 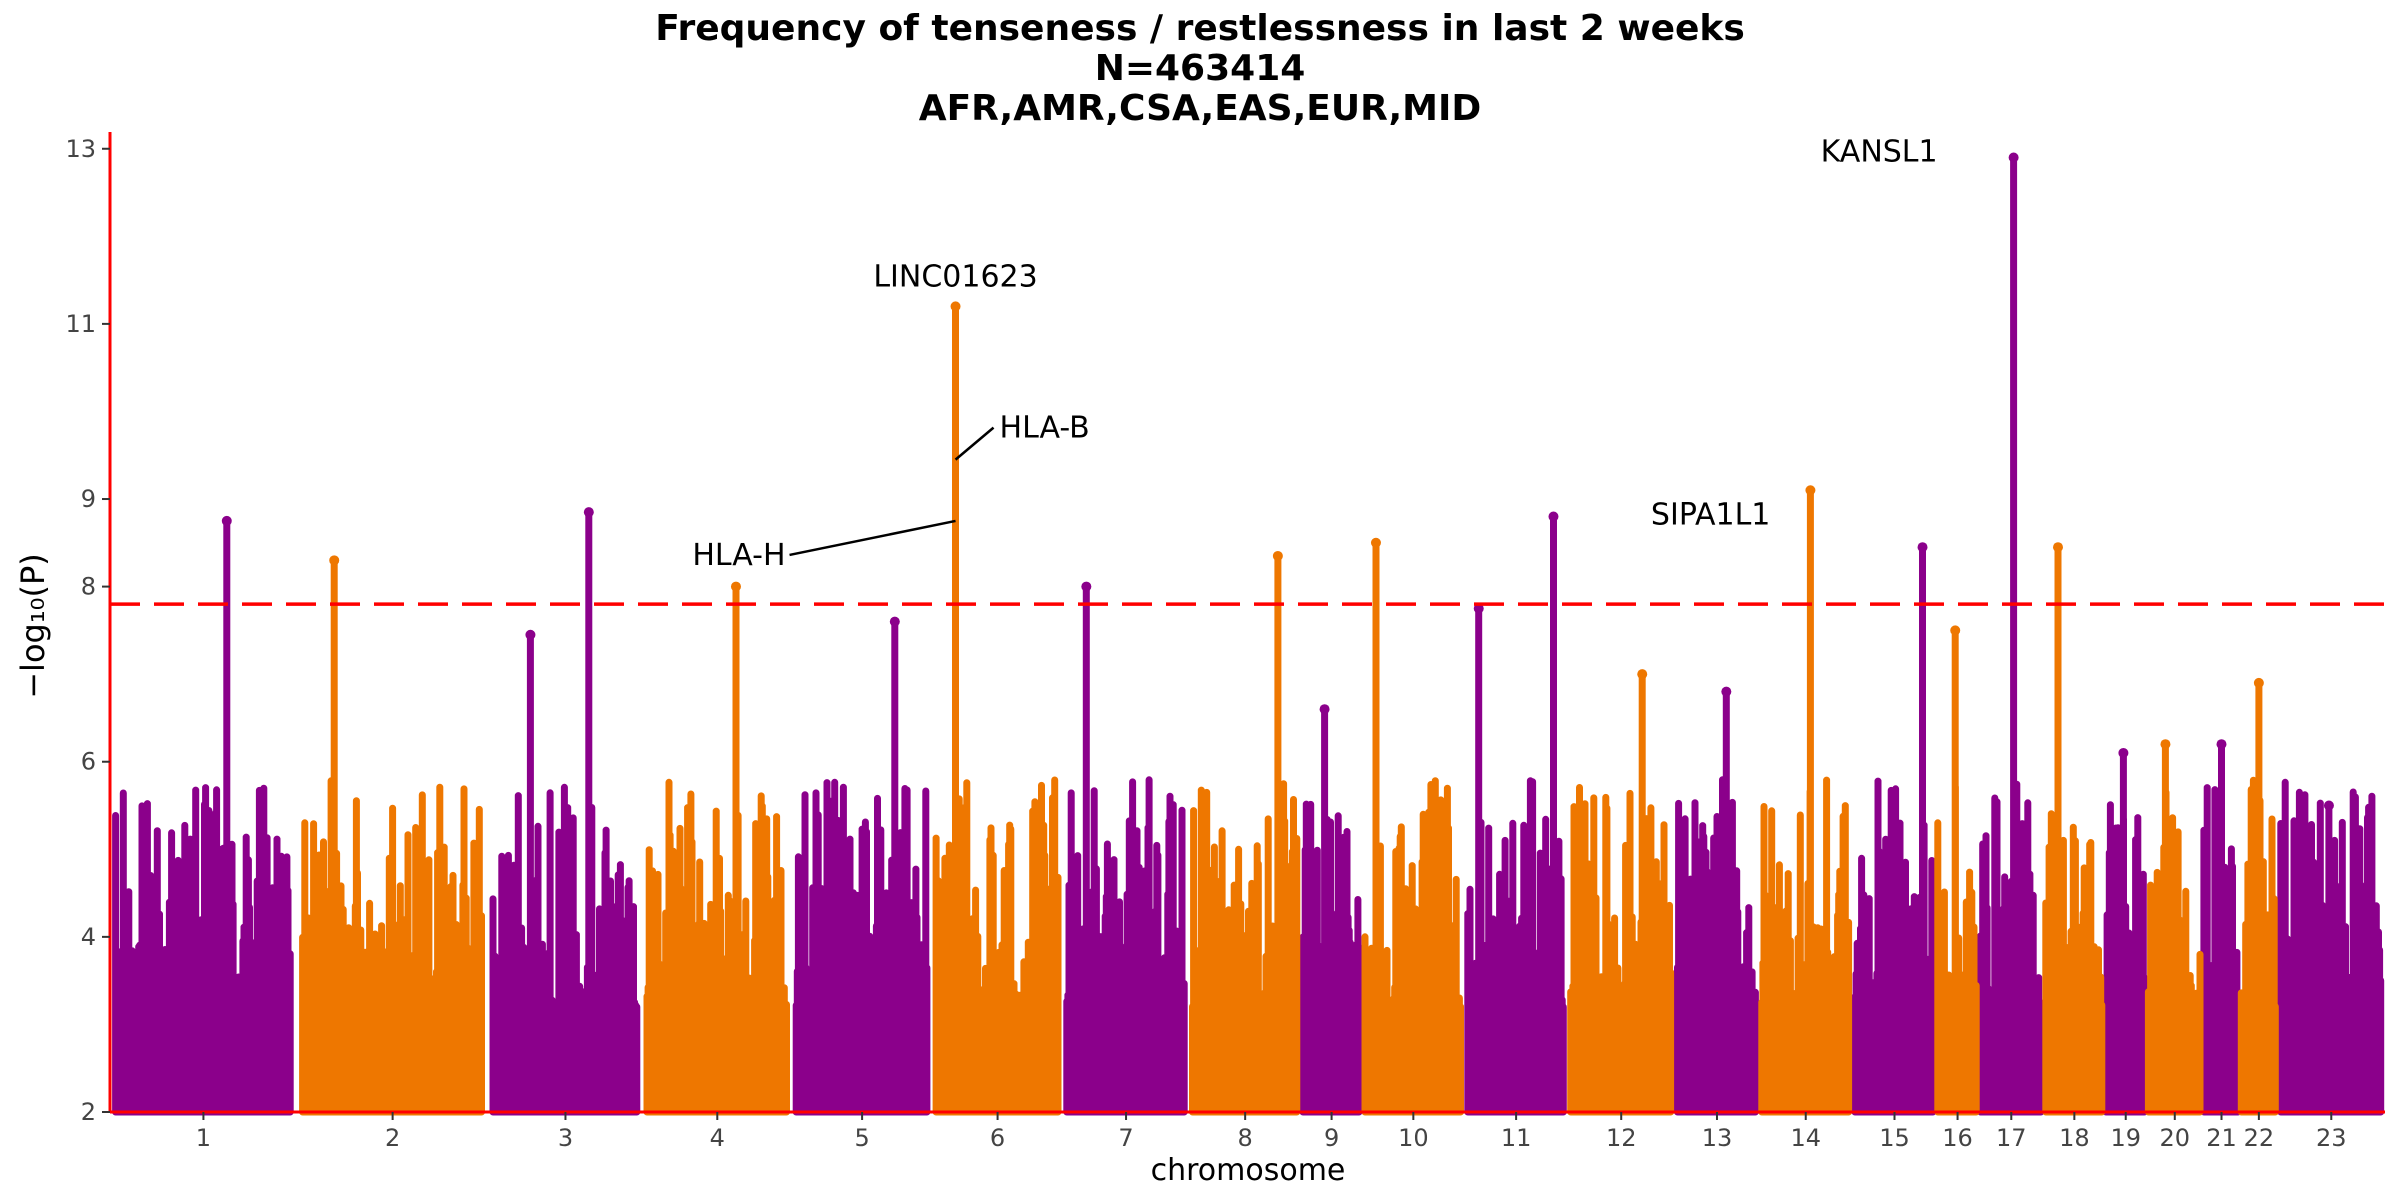 What do you see at coordinates (1717, 1138) in the screenshot?
I see `x-tick-label: 13` at bounding box center [1717, 1138].